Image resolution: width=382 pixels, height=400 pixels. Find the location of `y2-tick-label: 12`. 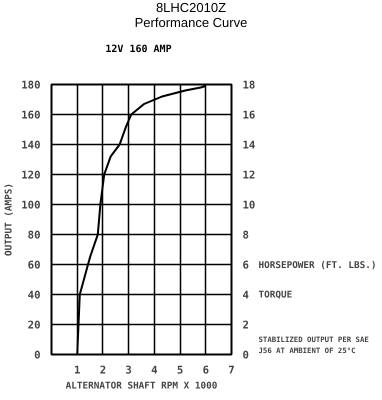

y2-tick-label: 12 is located at coordinates (249, 175).